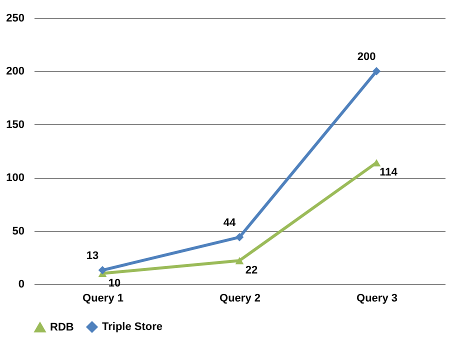 The width and height of the screenshot is (455, 340). I want to click on y-tick-label: 50, so click(18, 231).